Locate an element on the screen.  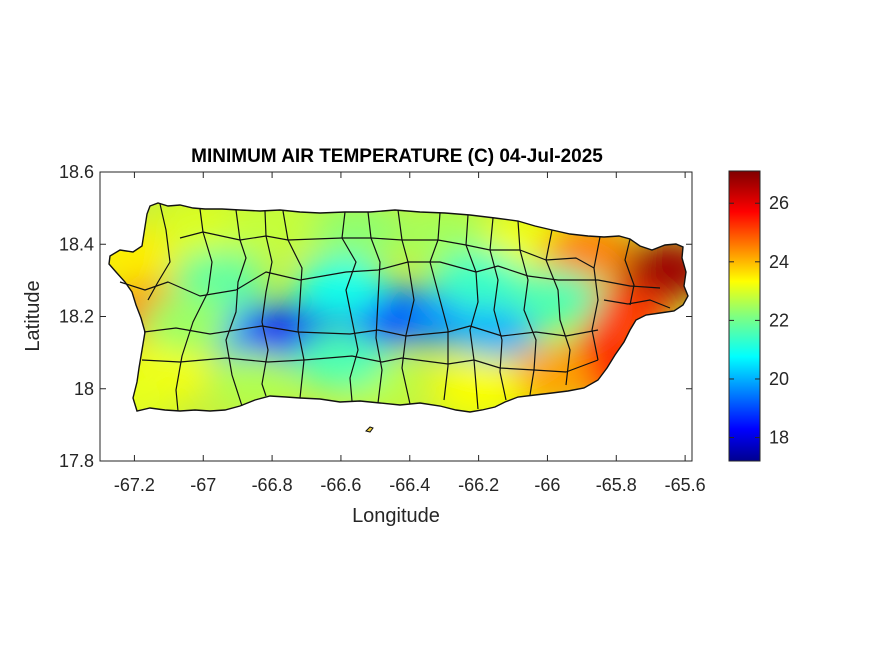
x-tick-label: -66.6 is located at coordinates (340, 485).